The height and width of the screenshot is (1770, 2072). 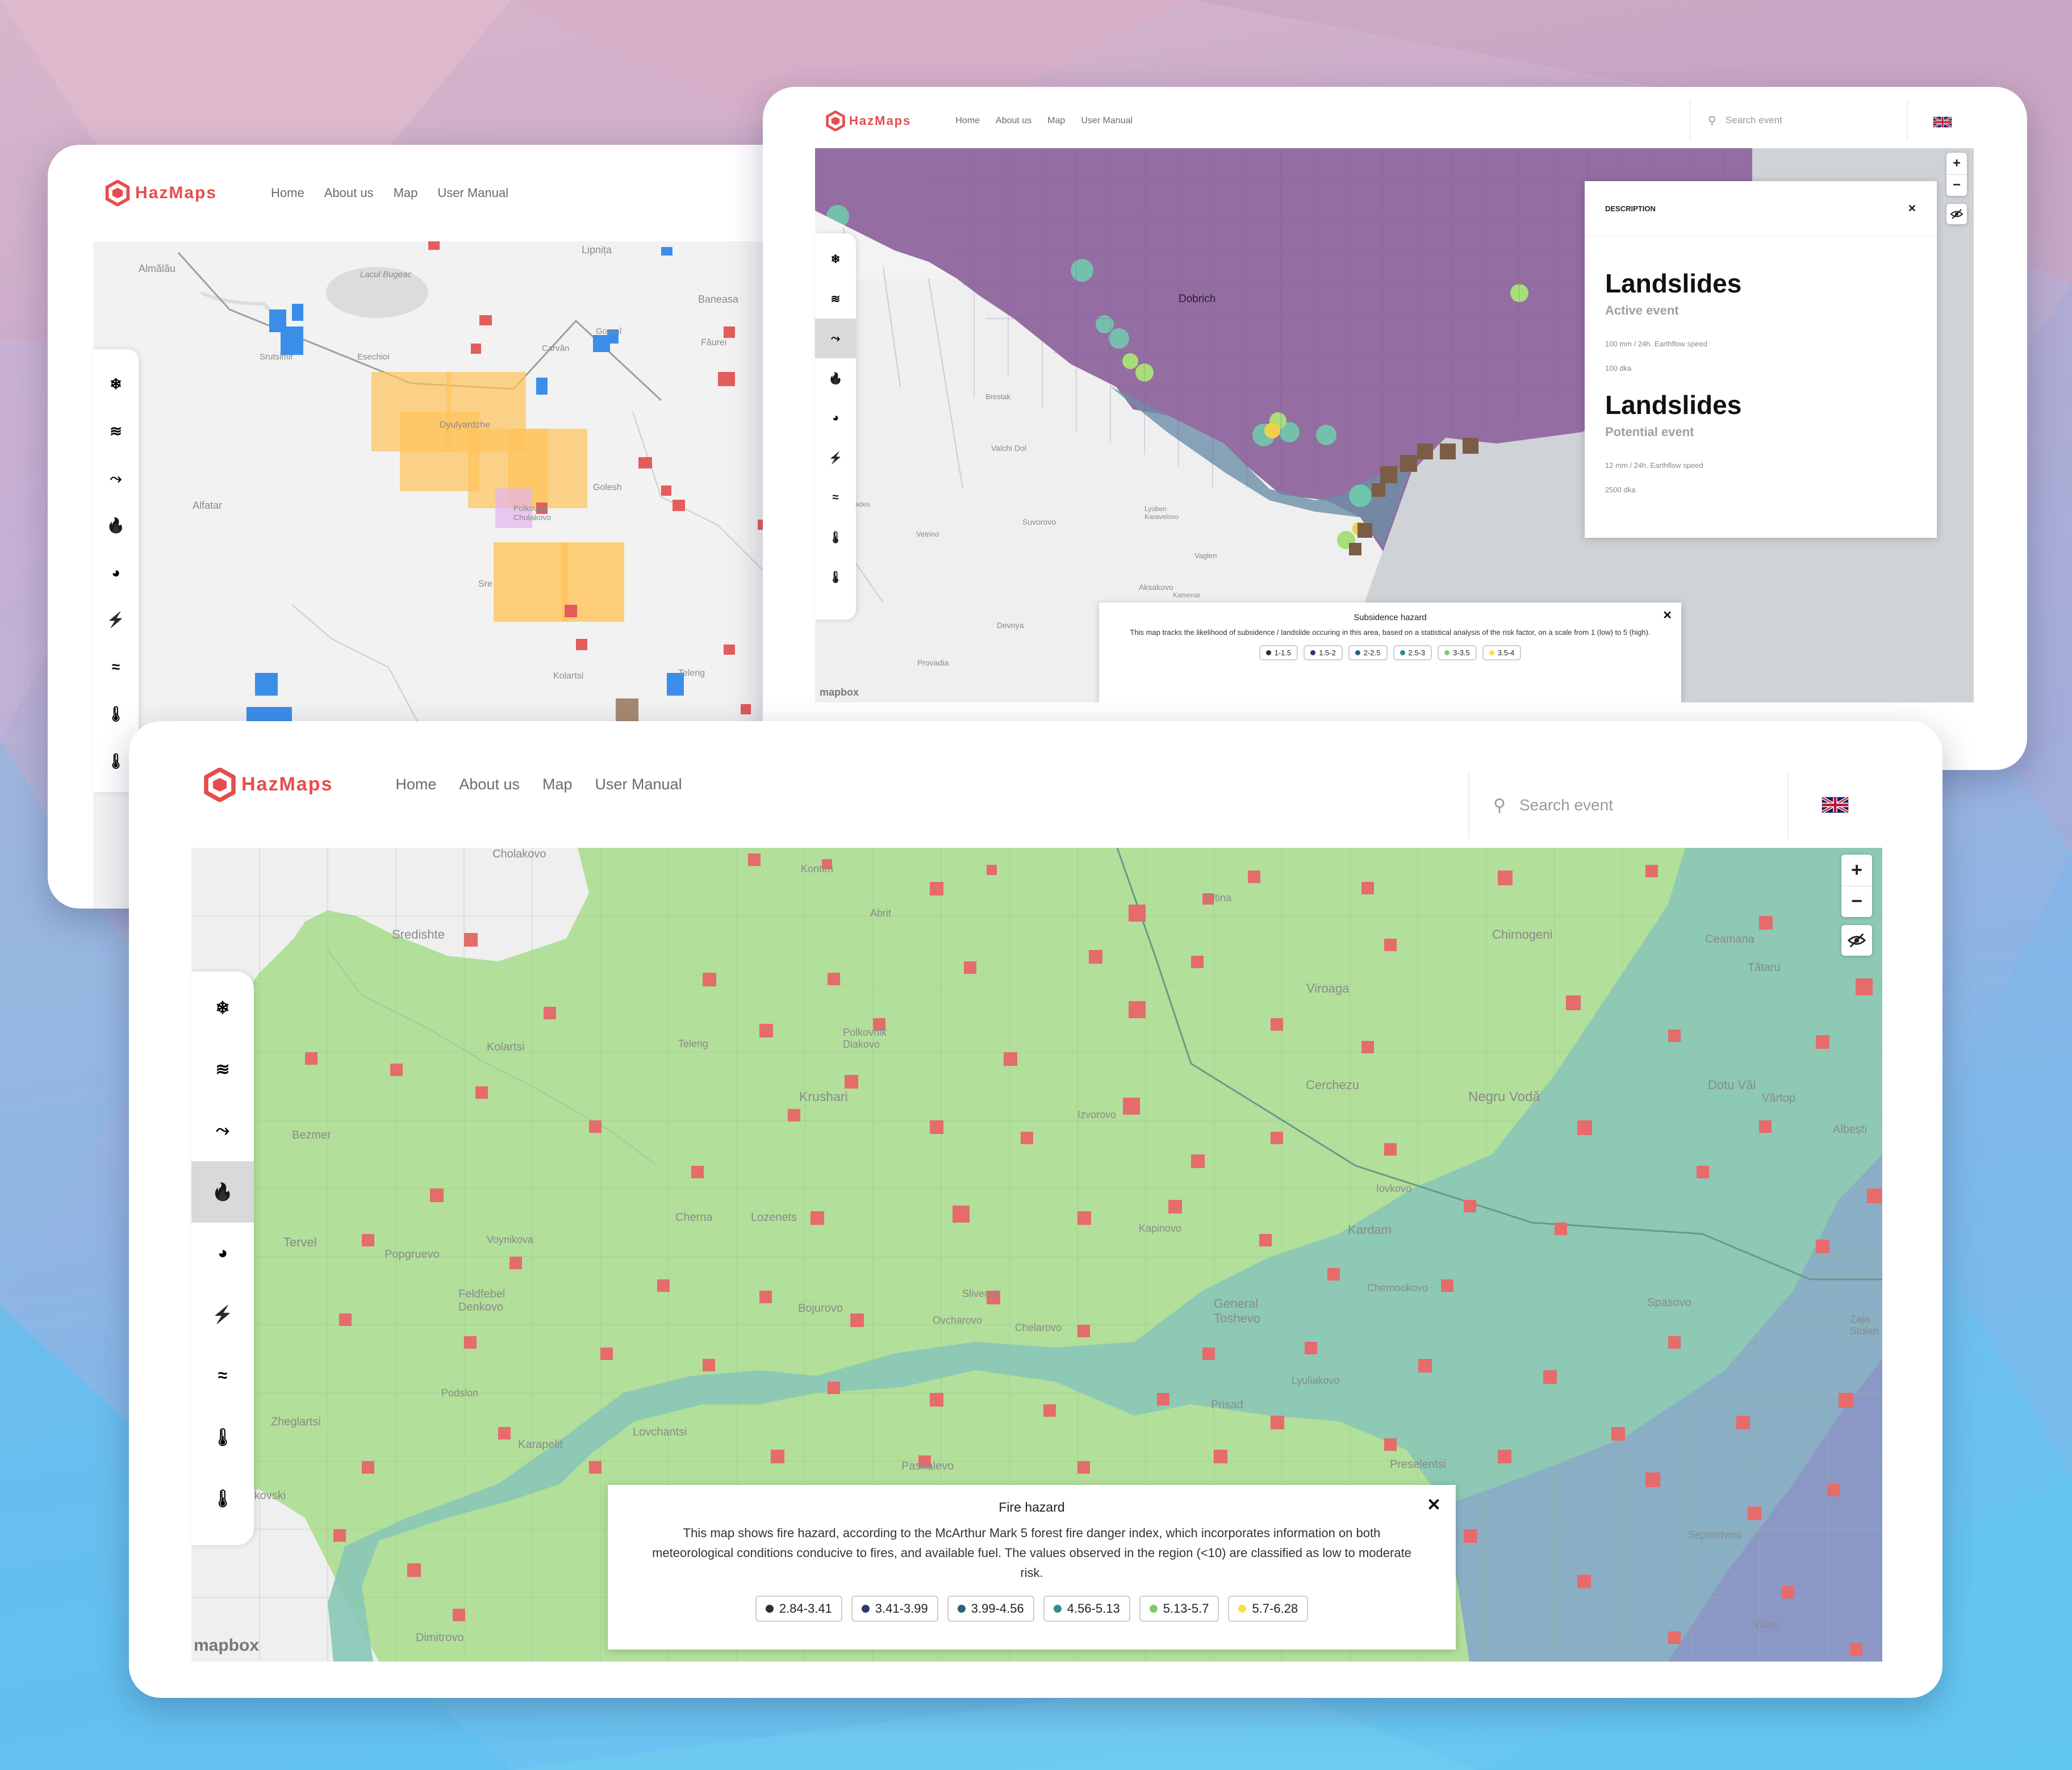 What do you see at coordinates (865, 1039) in the screenshot?
I see `map-place-label: Polkovnik Diakovo` at bounding box center [865, 1039].